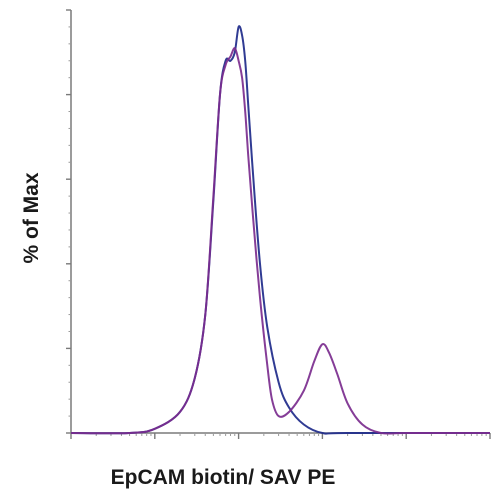 The height and width of the screenshot is (499, 492). I want to click on y-axis-ticks, so click(68, 221).